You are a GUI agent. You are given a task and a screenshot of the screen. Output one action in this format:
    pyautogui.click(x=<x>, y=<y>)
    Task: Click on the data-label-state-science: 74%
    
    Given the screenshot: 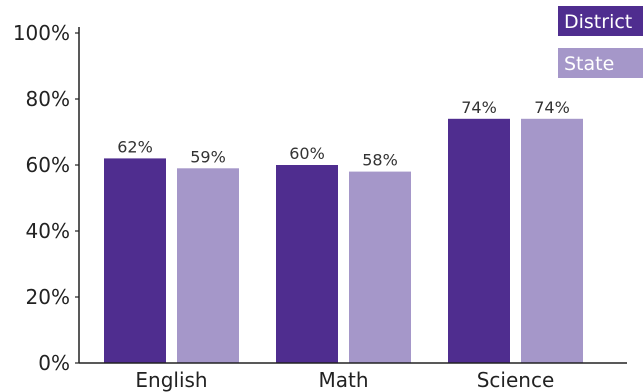 What is the action you would take?
    pyautogui.click(x=552, y=107)
    